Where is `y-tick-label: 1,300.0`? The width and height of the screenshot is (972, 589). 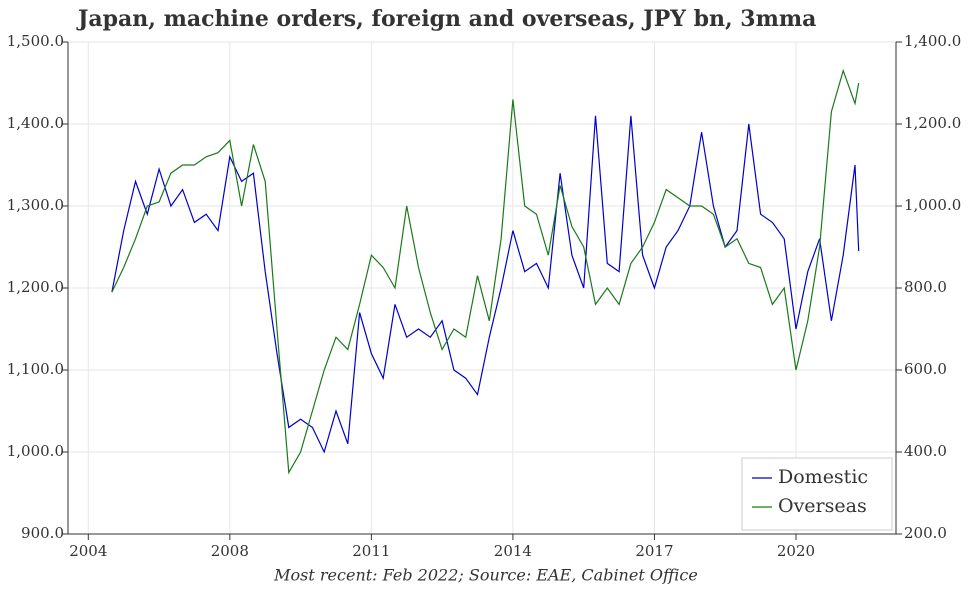 y-tick-label: 1,300.0 is located at coordinates (35, 205).